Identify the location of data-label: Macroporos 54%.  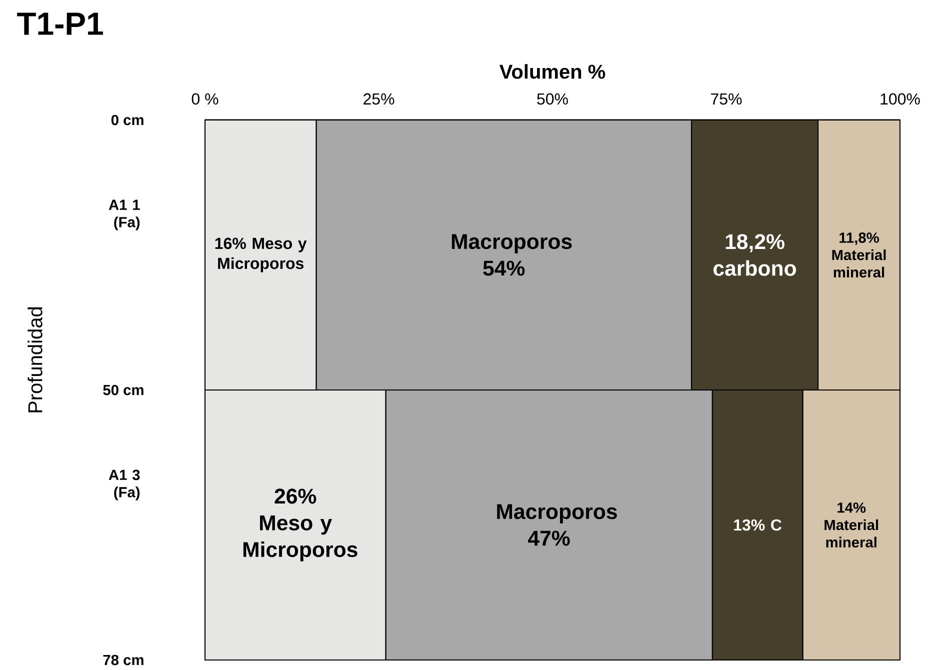
(512, 255).